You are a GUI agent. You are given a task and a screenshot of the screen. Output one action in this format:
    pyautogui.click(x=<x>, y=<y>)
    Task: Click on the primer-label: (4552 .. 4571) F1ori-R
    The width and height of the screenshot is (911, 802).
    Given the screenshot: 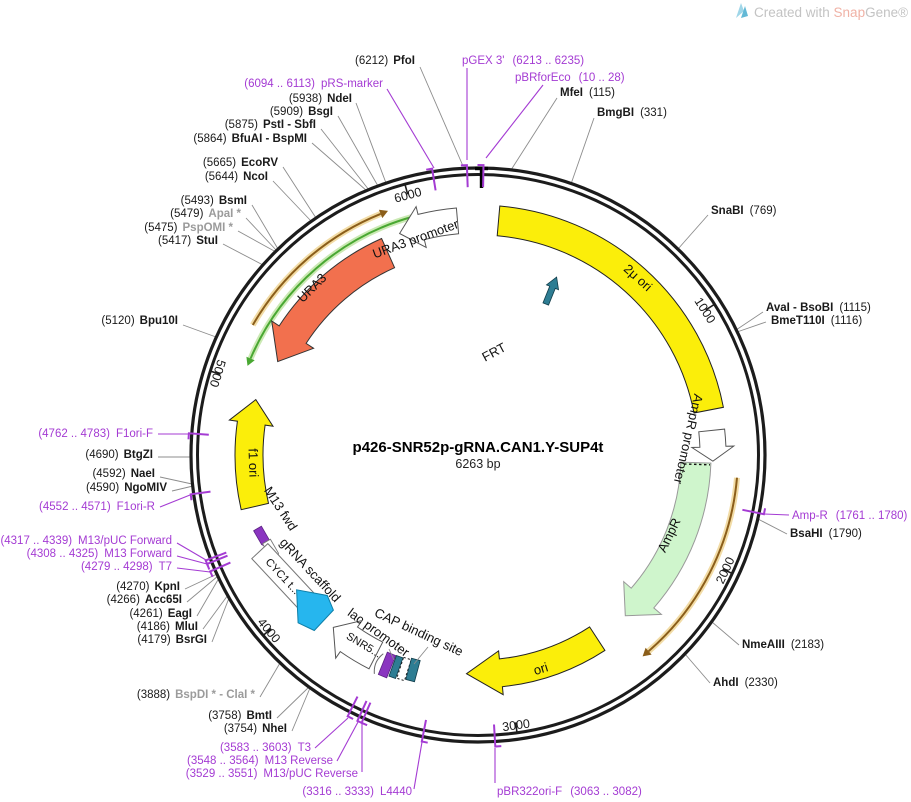 What is the action you would take?
    pyautogui.click(x=97, y=507)
    